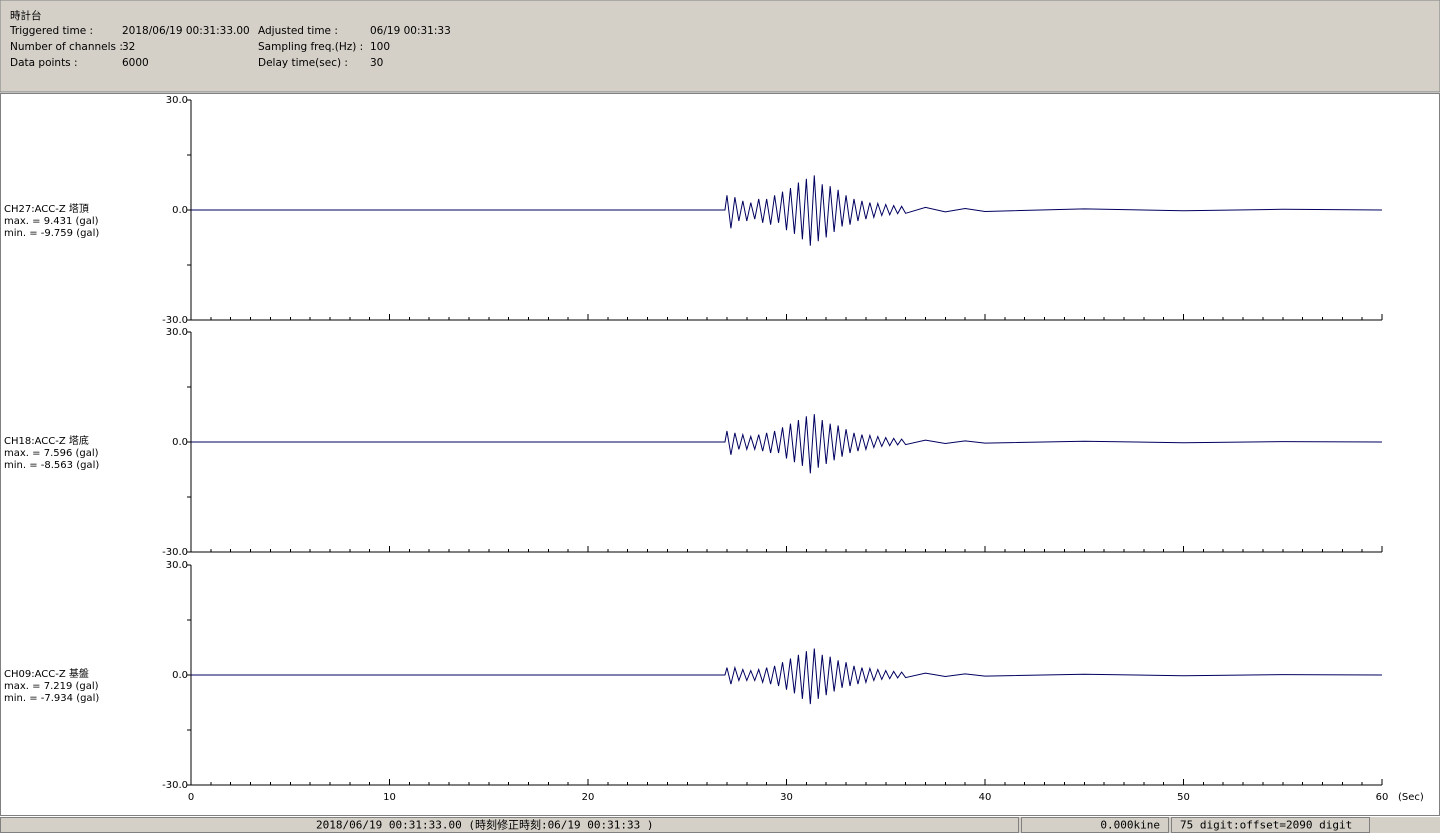 The image size is (1440, 833). Describe the element at coordinates (46, 208) in the screenshot. I see `channel-name: CH27:ACC-Z 塔頂` at that location.